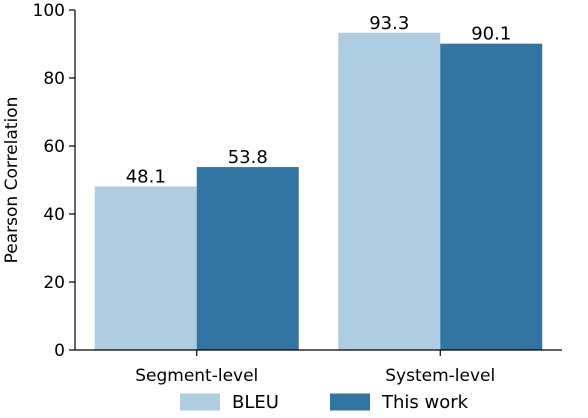  What do you see at coordinates (12, 180) in the screenshot?
I see `y-axis-title: Pearson Correlation` at bounding box center [12, 180].